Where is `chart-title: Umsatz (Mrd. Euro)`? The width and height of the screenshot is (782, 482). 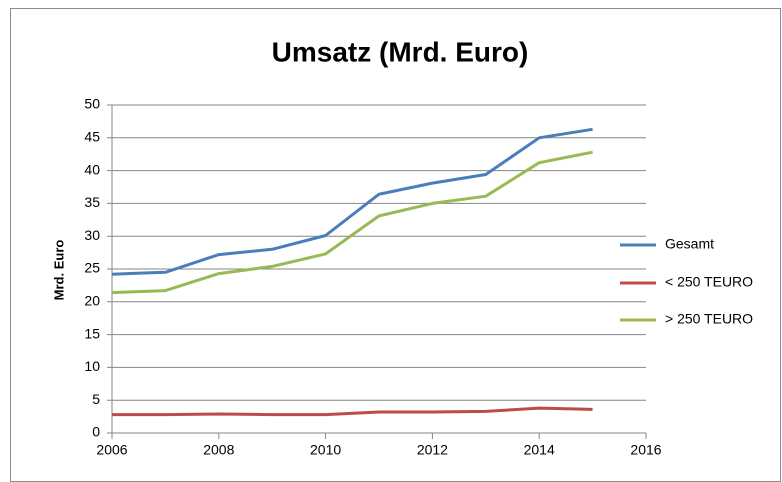
chart-title: Umsatz (Mrd. Euro) is located at coordinates (400, 51).